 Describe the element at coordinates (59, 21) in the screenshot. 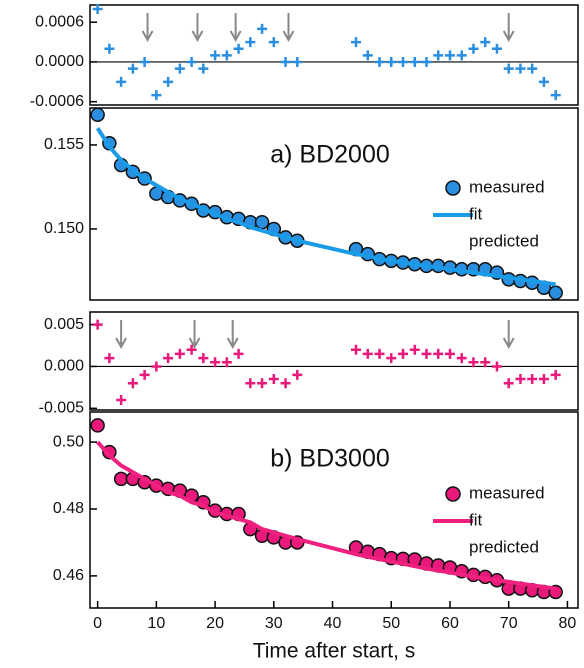

I see `y-tick-label: 0.0006` at that location.